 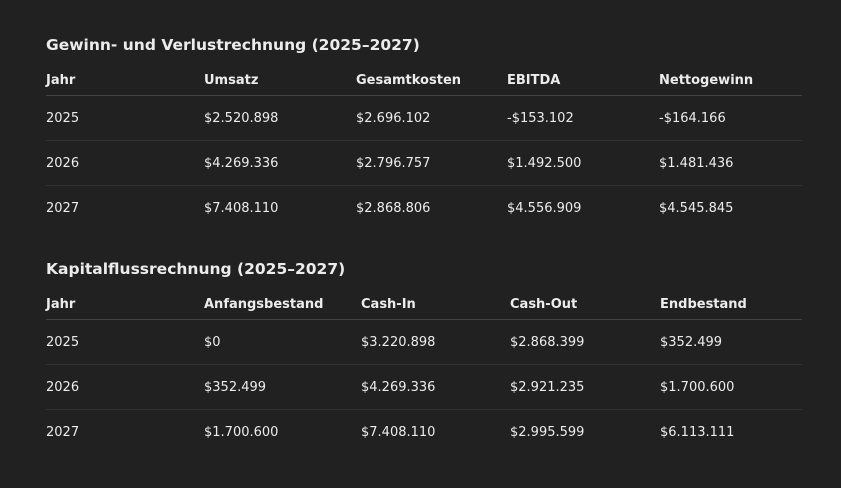 What do you see at coordinates (280, 118) in the screenshot?
I see `table-cell: $2.520.898` at bounding box center [280, 118].